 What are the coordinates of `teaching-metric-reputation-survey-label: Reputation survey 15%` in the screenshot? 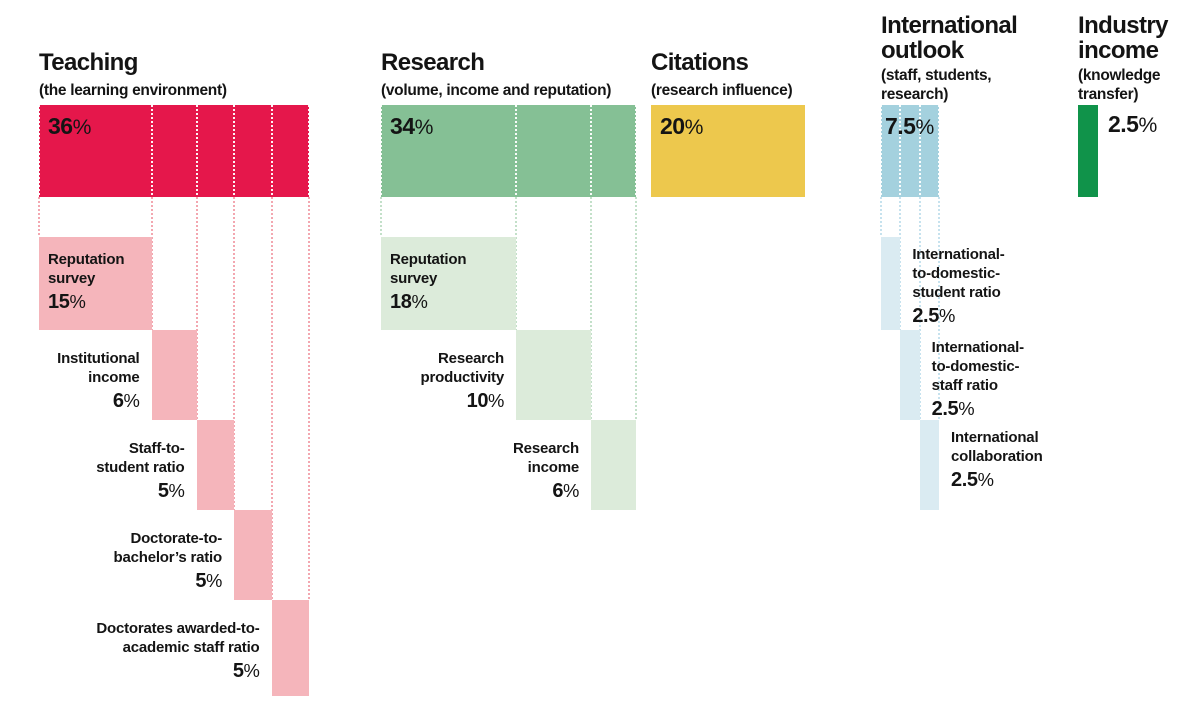 It's located at (86, 281).